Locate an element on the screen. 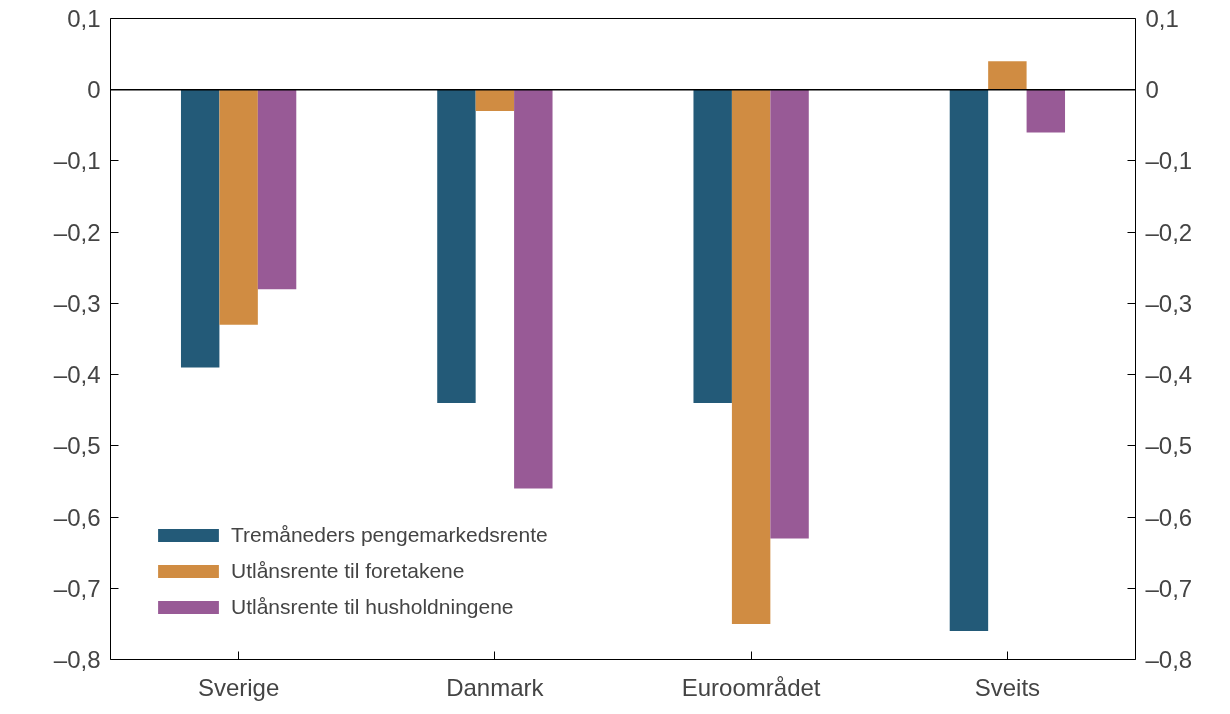  y-tick-label: 0 is located at coordinates (94, 90).